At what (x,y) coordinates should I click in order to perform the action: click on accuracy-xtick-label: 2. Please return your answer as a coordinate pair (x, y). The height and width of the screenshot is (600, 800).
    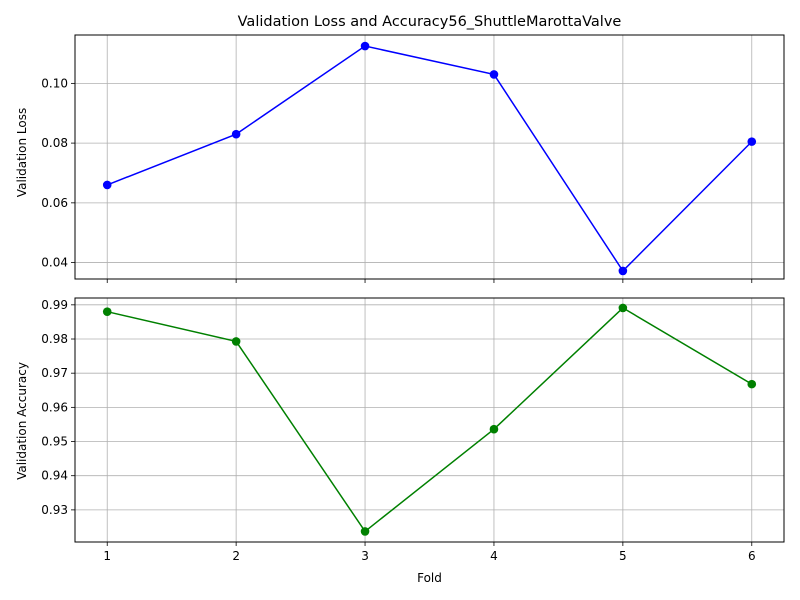
    Looking at the image, I should click on (236, 556).